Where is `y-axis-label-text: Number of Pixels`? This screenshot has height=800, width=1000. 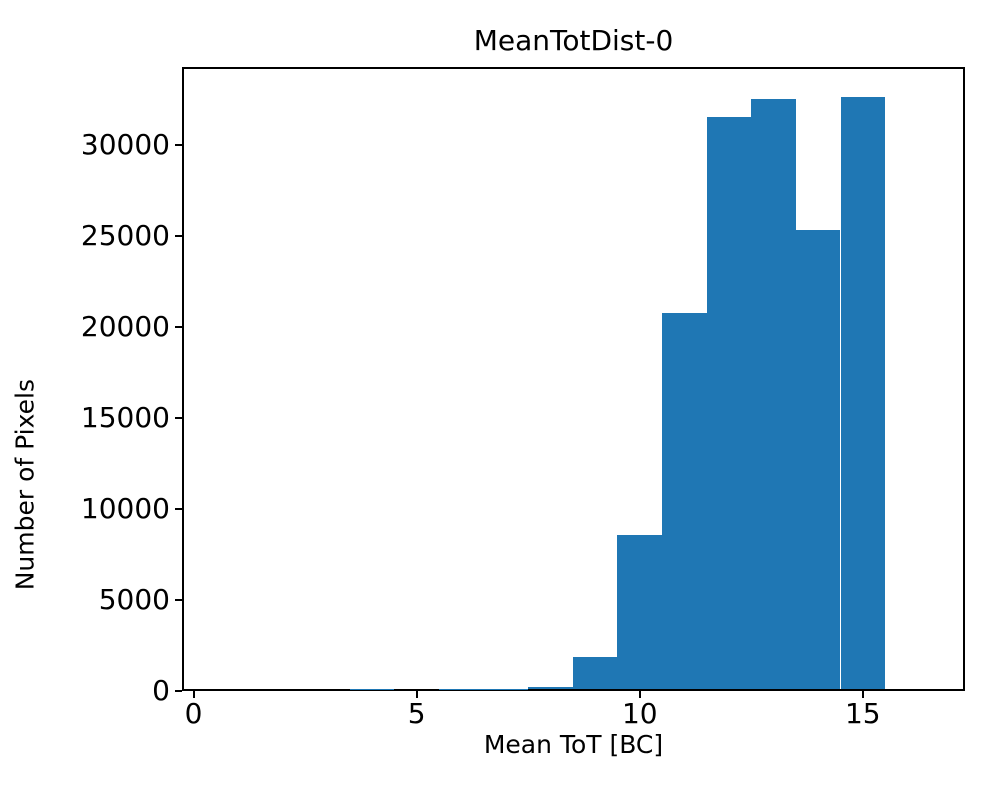 y-axis-label-text: Number of Pixels is located at coordinates (24, 485).